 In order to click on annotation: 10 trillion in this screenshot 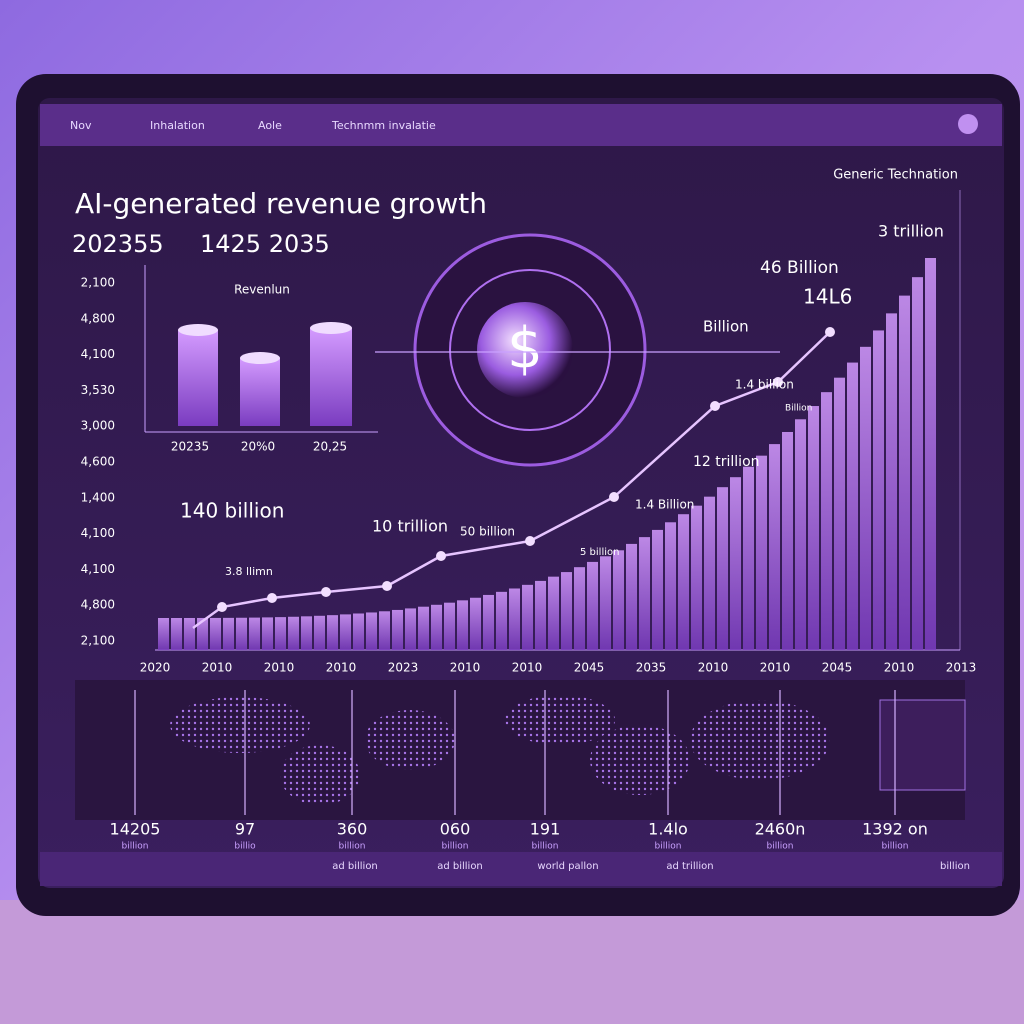, I will do `click(410, 526)`.